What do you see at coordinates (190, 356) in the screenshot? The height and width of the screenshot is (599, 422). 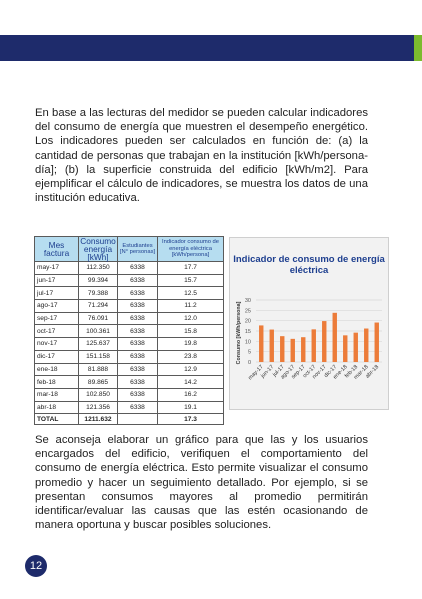 I see `table-cell: 23.8` at bounding box center [190, 356].